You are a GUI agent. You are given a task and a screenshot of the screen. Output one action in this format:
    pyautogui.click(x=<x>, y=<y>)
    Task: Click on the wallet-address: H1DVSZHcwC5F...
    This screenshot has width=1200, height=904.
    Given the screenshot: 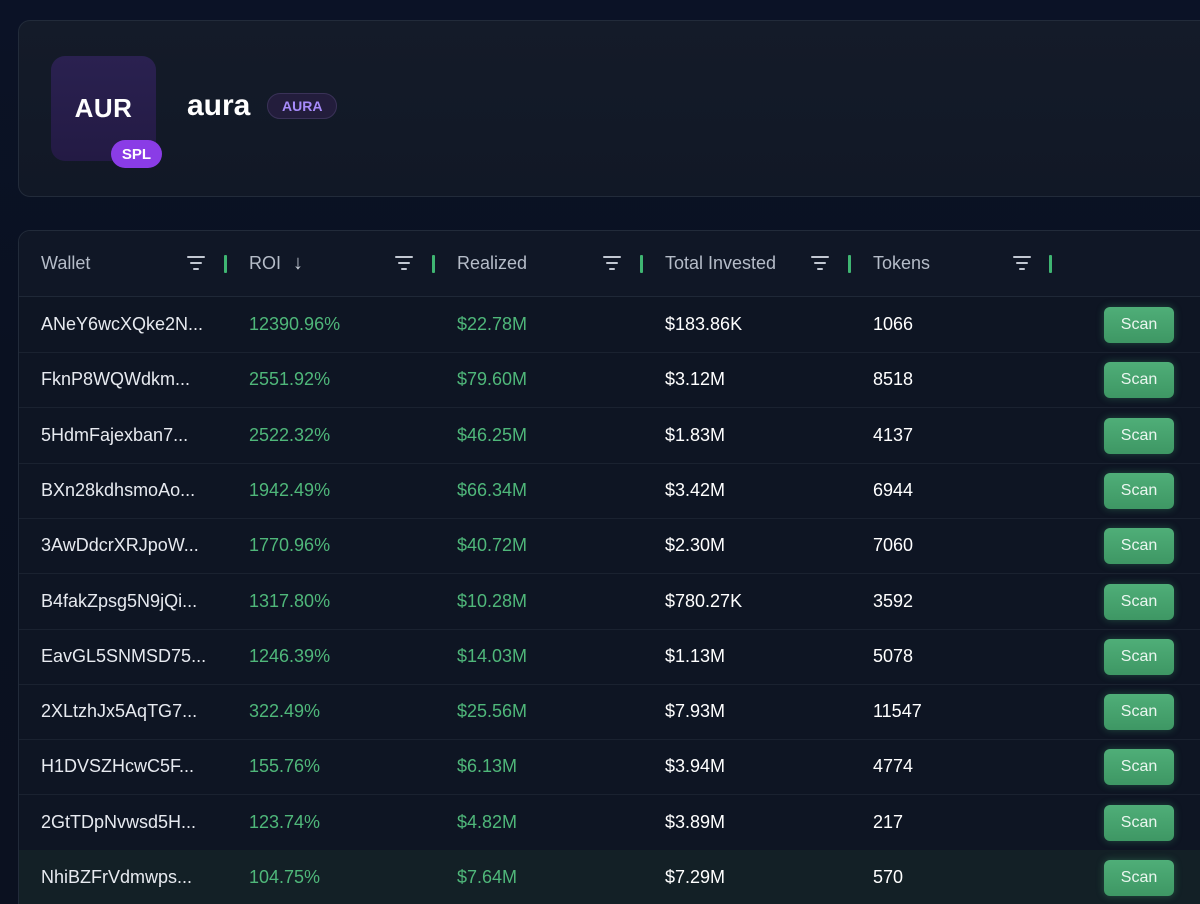 What is the action you would take?
    pyautogui.click(x=118, y=766)
    